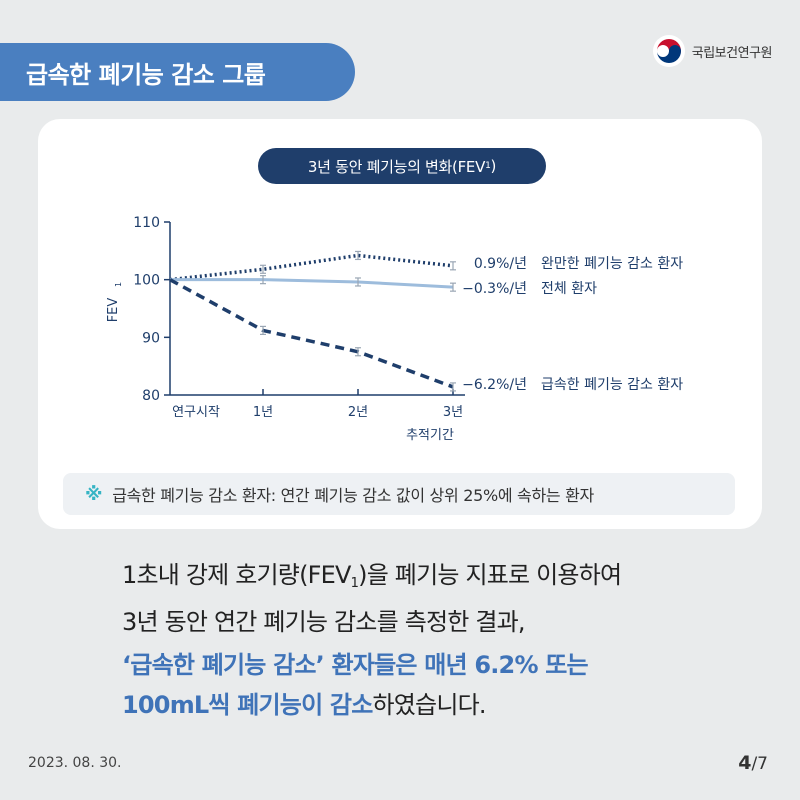 The height and width of the screenshot is (800, 800). Describe the element at coordinates (177, 72) in the screenshot. I see `header-title: 급속한 폐기능 감소 그룹` at that location.